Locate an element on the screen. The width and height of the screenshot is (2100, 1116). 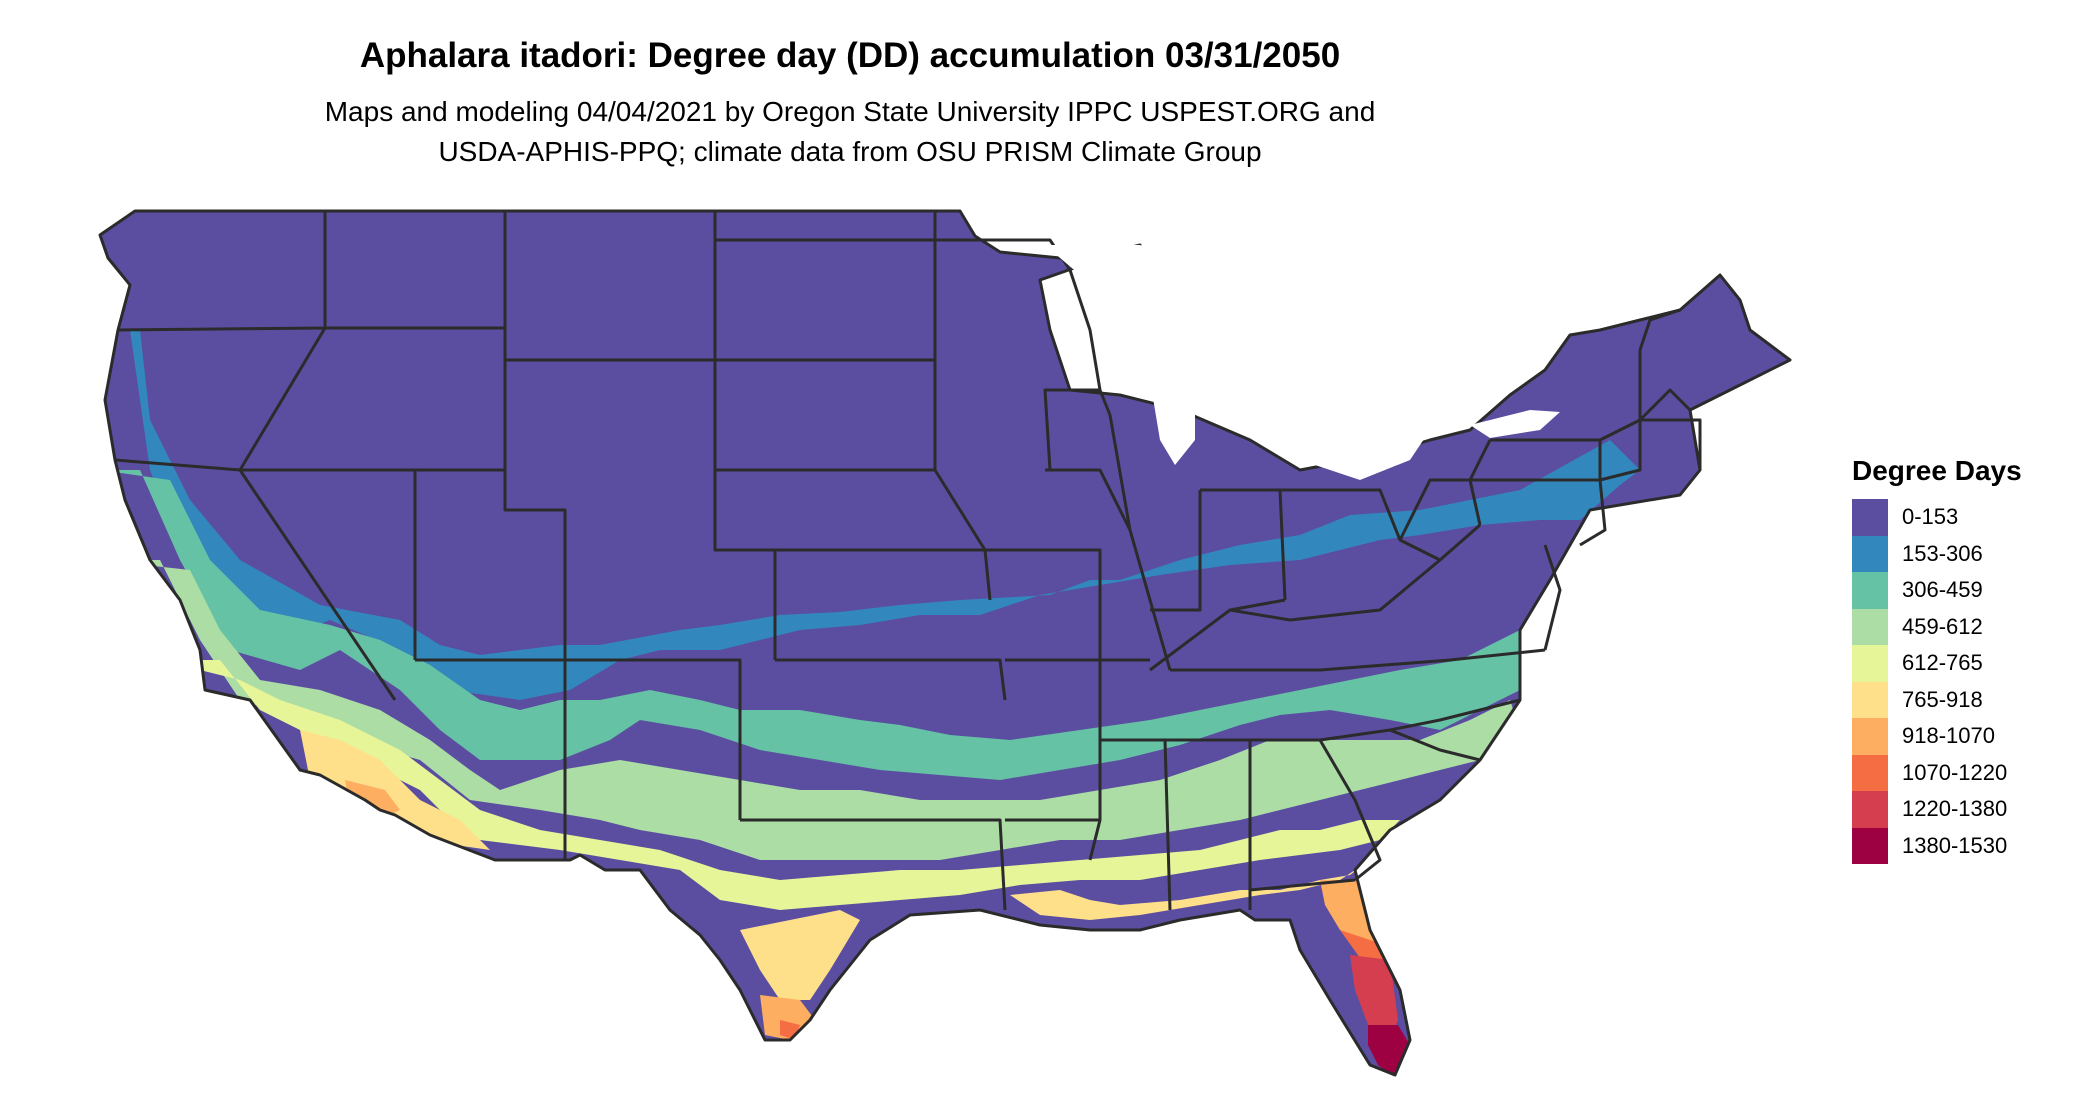
lake-huron is located at coordinates (1292, 360).